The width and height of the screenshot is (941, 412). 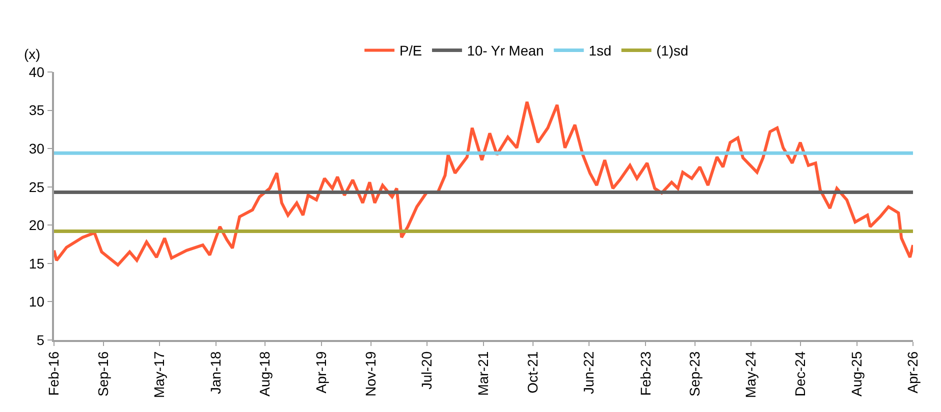 What do you see at coordinates (36, 225) in the screenshot?
I see `y-tick-label: 20` at bounding box center [36, 225].